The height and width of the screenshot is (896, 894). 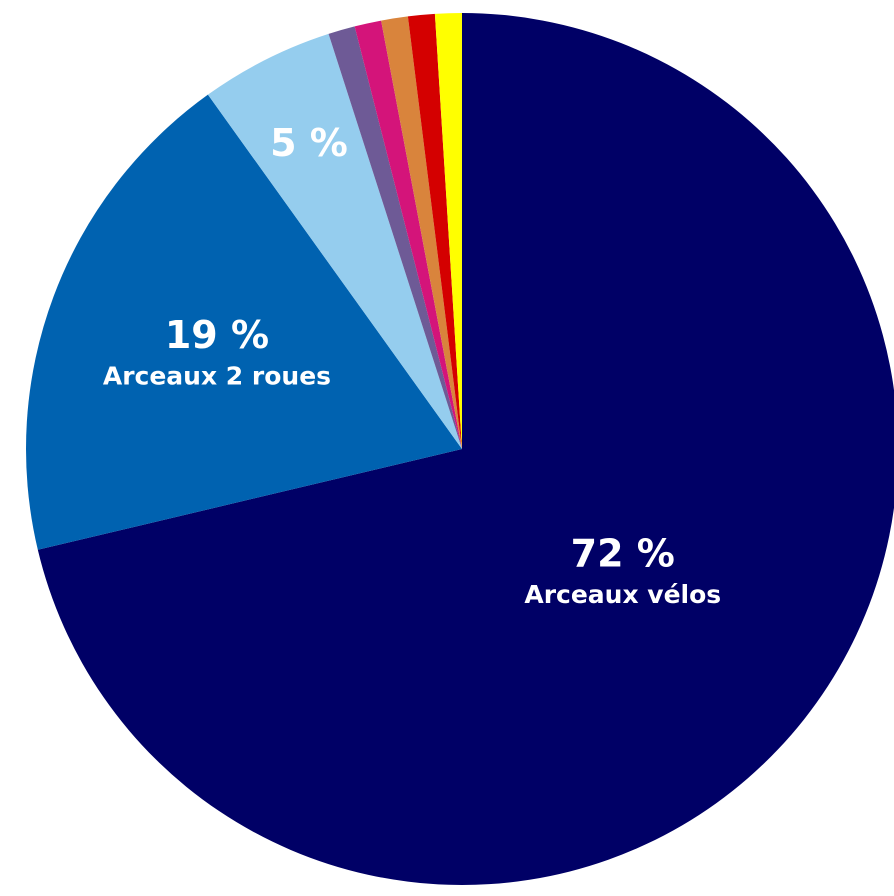 What do you see at coordinates (217, 335) in the screenshot?
I see `value-label: 19 %` at bounding box center [217, 335].